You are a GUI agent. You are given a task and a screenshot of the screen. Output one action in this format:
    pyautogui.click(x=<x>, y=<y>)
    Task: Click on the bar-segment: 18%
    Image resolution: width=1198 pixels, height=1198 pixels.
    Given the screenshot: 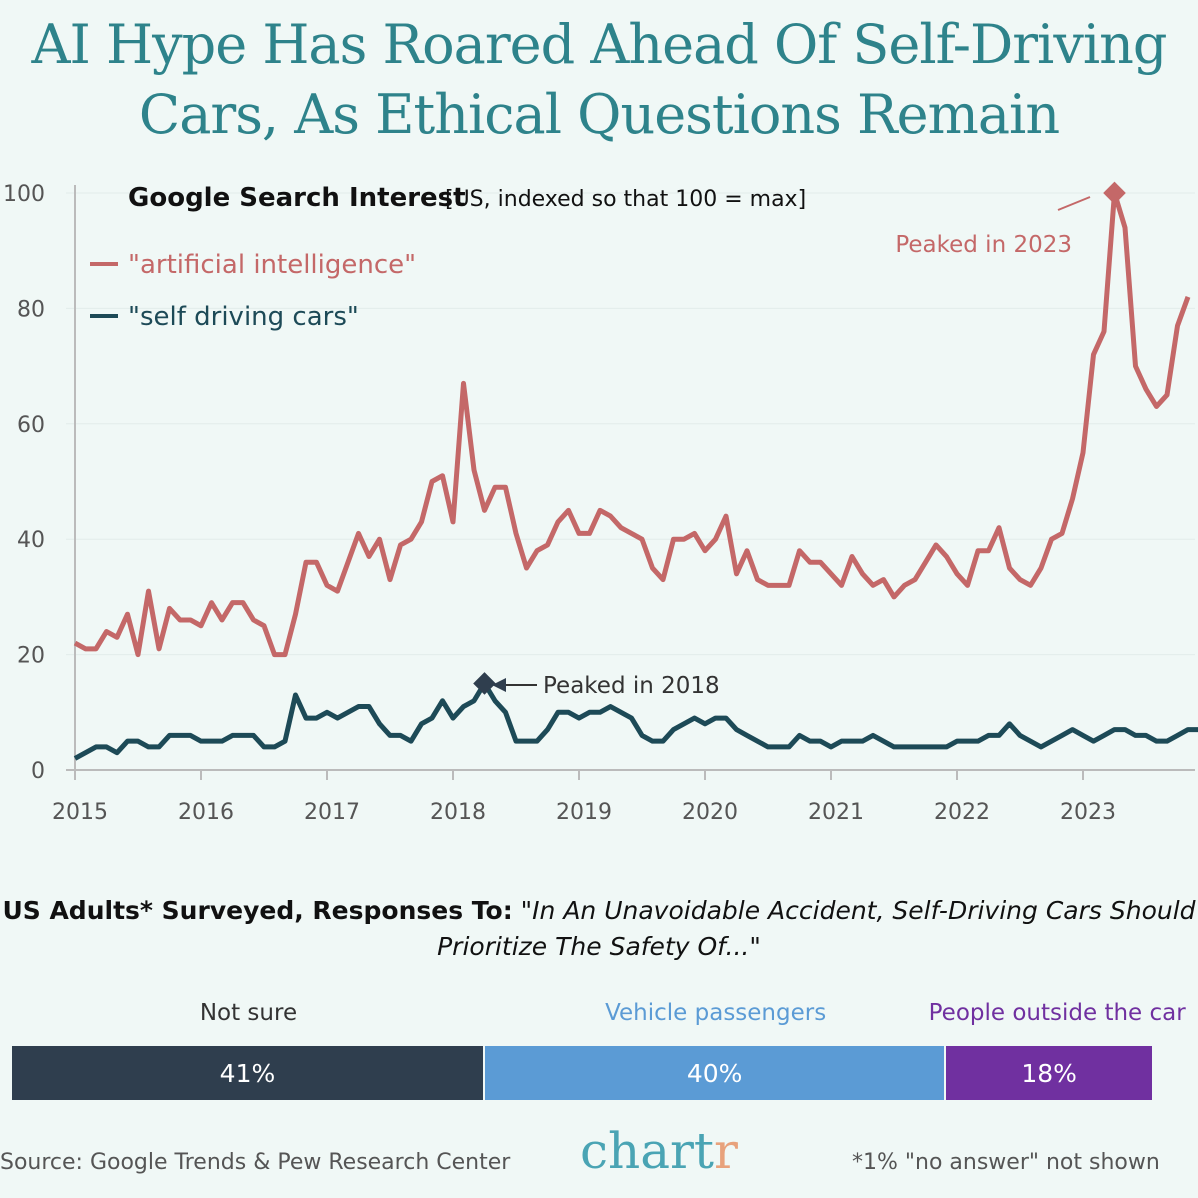 What is the action you would take?
    pyautogui.click(x=1049, y=1073)
    